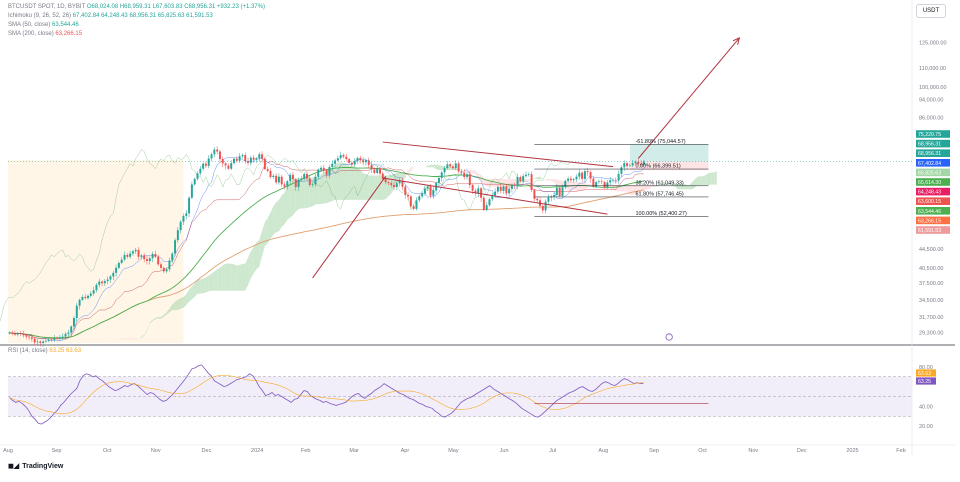  Describe the element at coordinates (931, 334) in the screenshot. I see `price-tick-label: 29,300.00` at that location.